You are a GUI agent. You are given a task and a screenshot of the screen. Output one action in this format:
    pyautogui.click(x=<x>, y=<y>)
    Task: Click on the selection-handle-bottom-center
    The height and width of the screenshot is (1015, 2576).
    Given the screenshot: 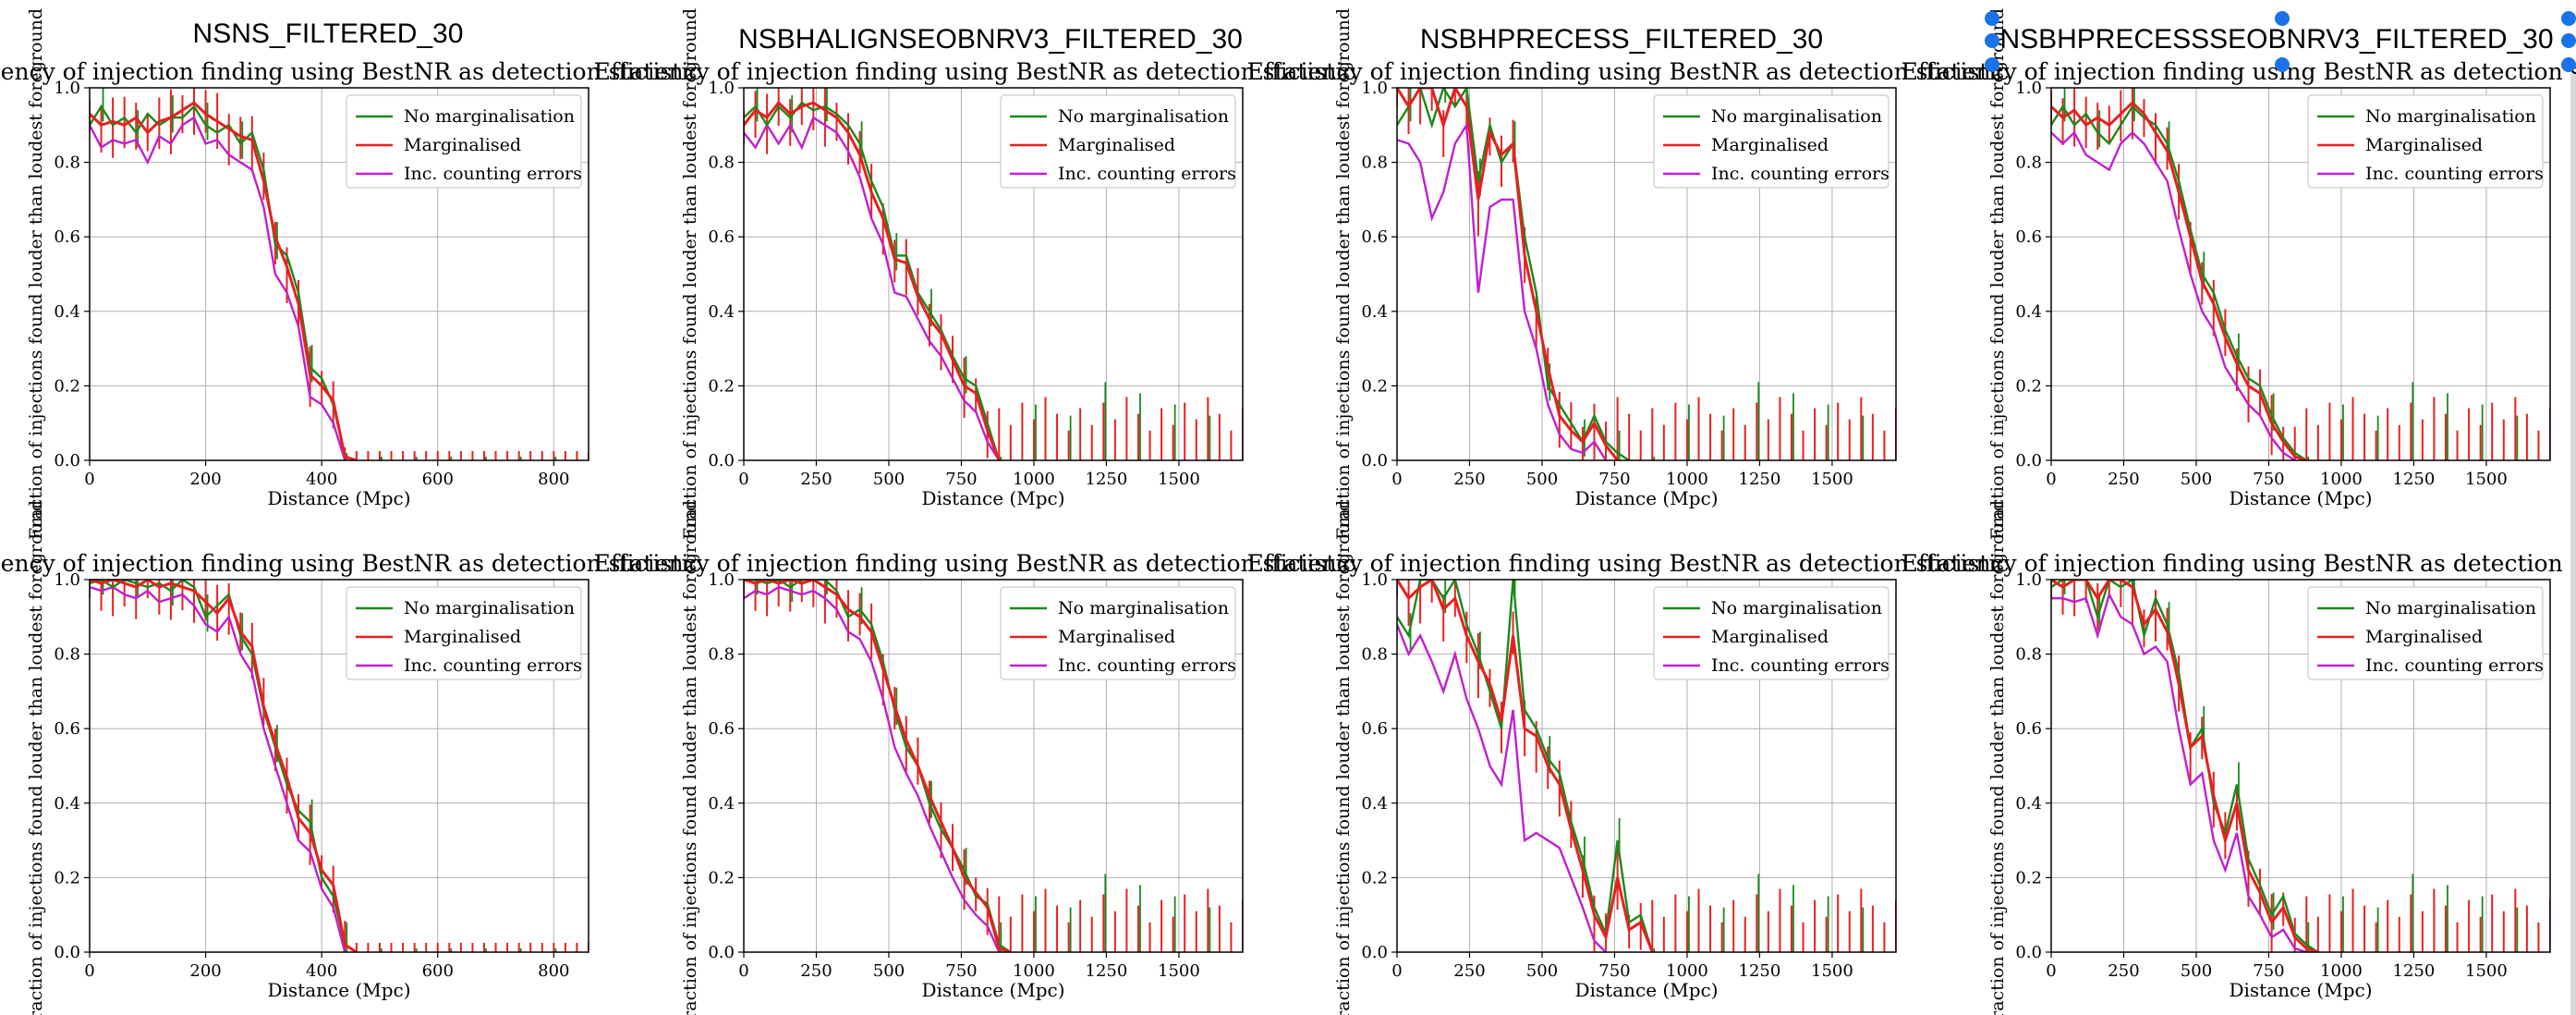 What is the action you would take?
    pyautogui.click(x=2282, y=64)
    